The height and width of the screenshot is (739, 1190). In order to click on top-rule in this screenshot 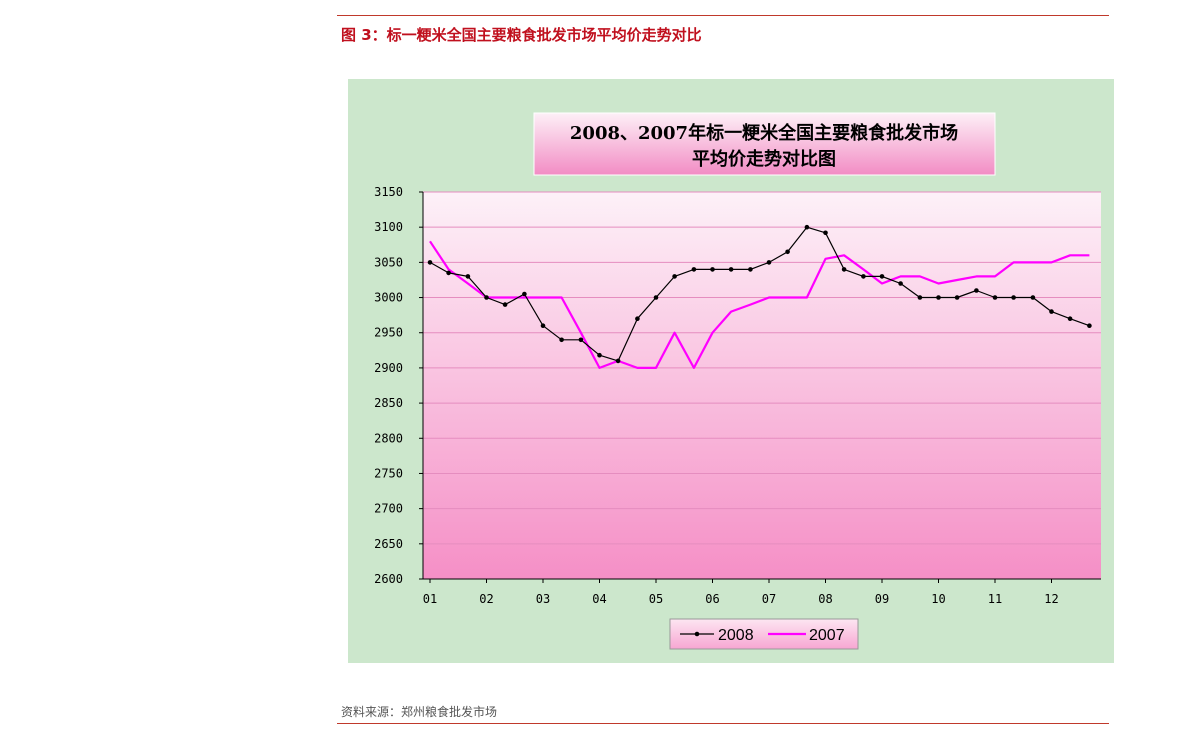, I will do `click(723, 15)`.